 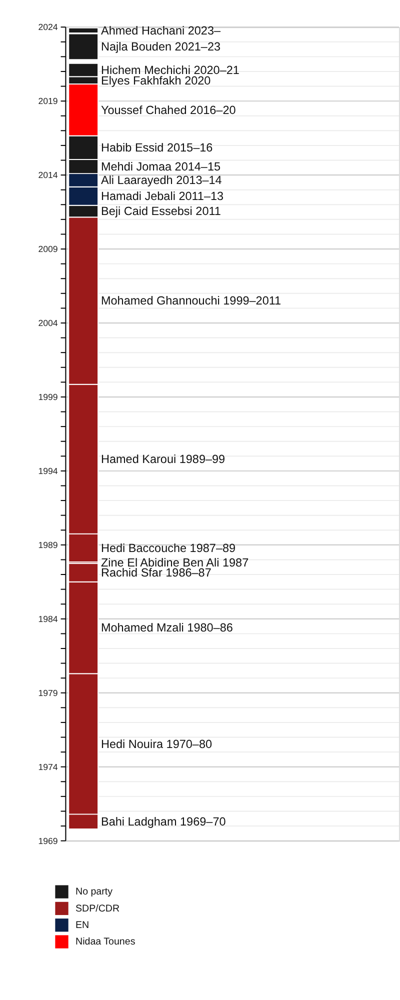 What do you see at coordinates (162, 197) in the screenshot?
I see `annotation: Hamadi Jebali 2011–13` at bounding box center [162, 197].